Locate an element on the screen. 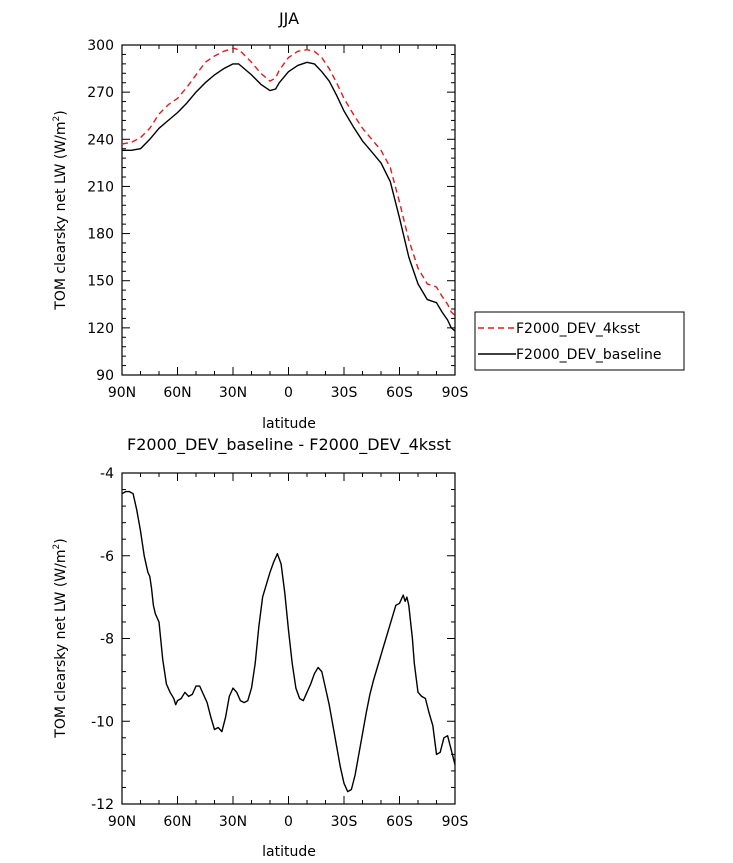 The width and height of the screenshot is (733, 863). bottom-plot-ylabel-end: ) is located at coordinates (61, 540).